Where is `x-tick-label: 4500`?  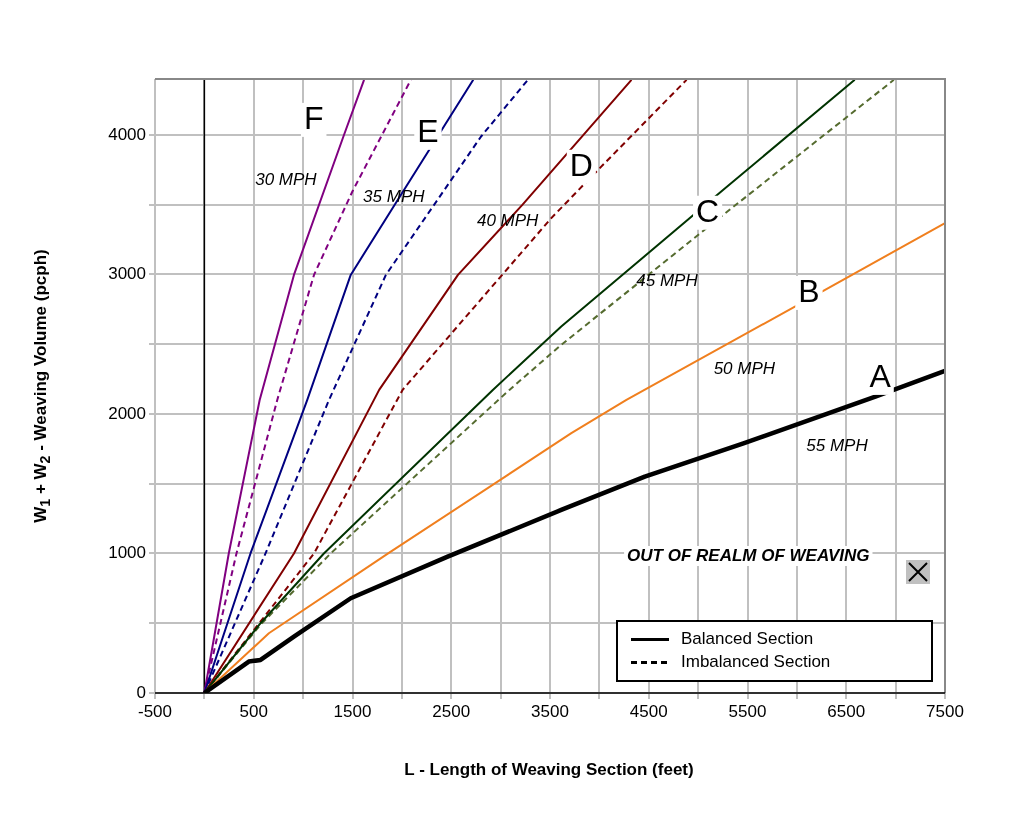
x-tick-label: 4500 is located at coordinates (648, 711).